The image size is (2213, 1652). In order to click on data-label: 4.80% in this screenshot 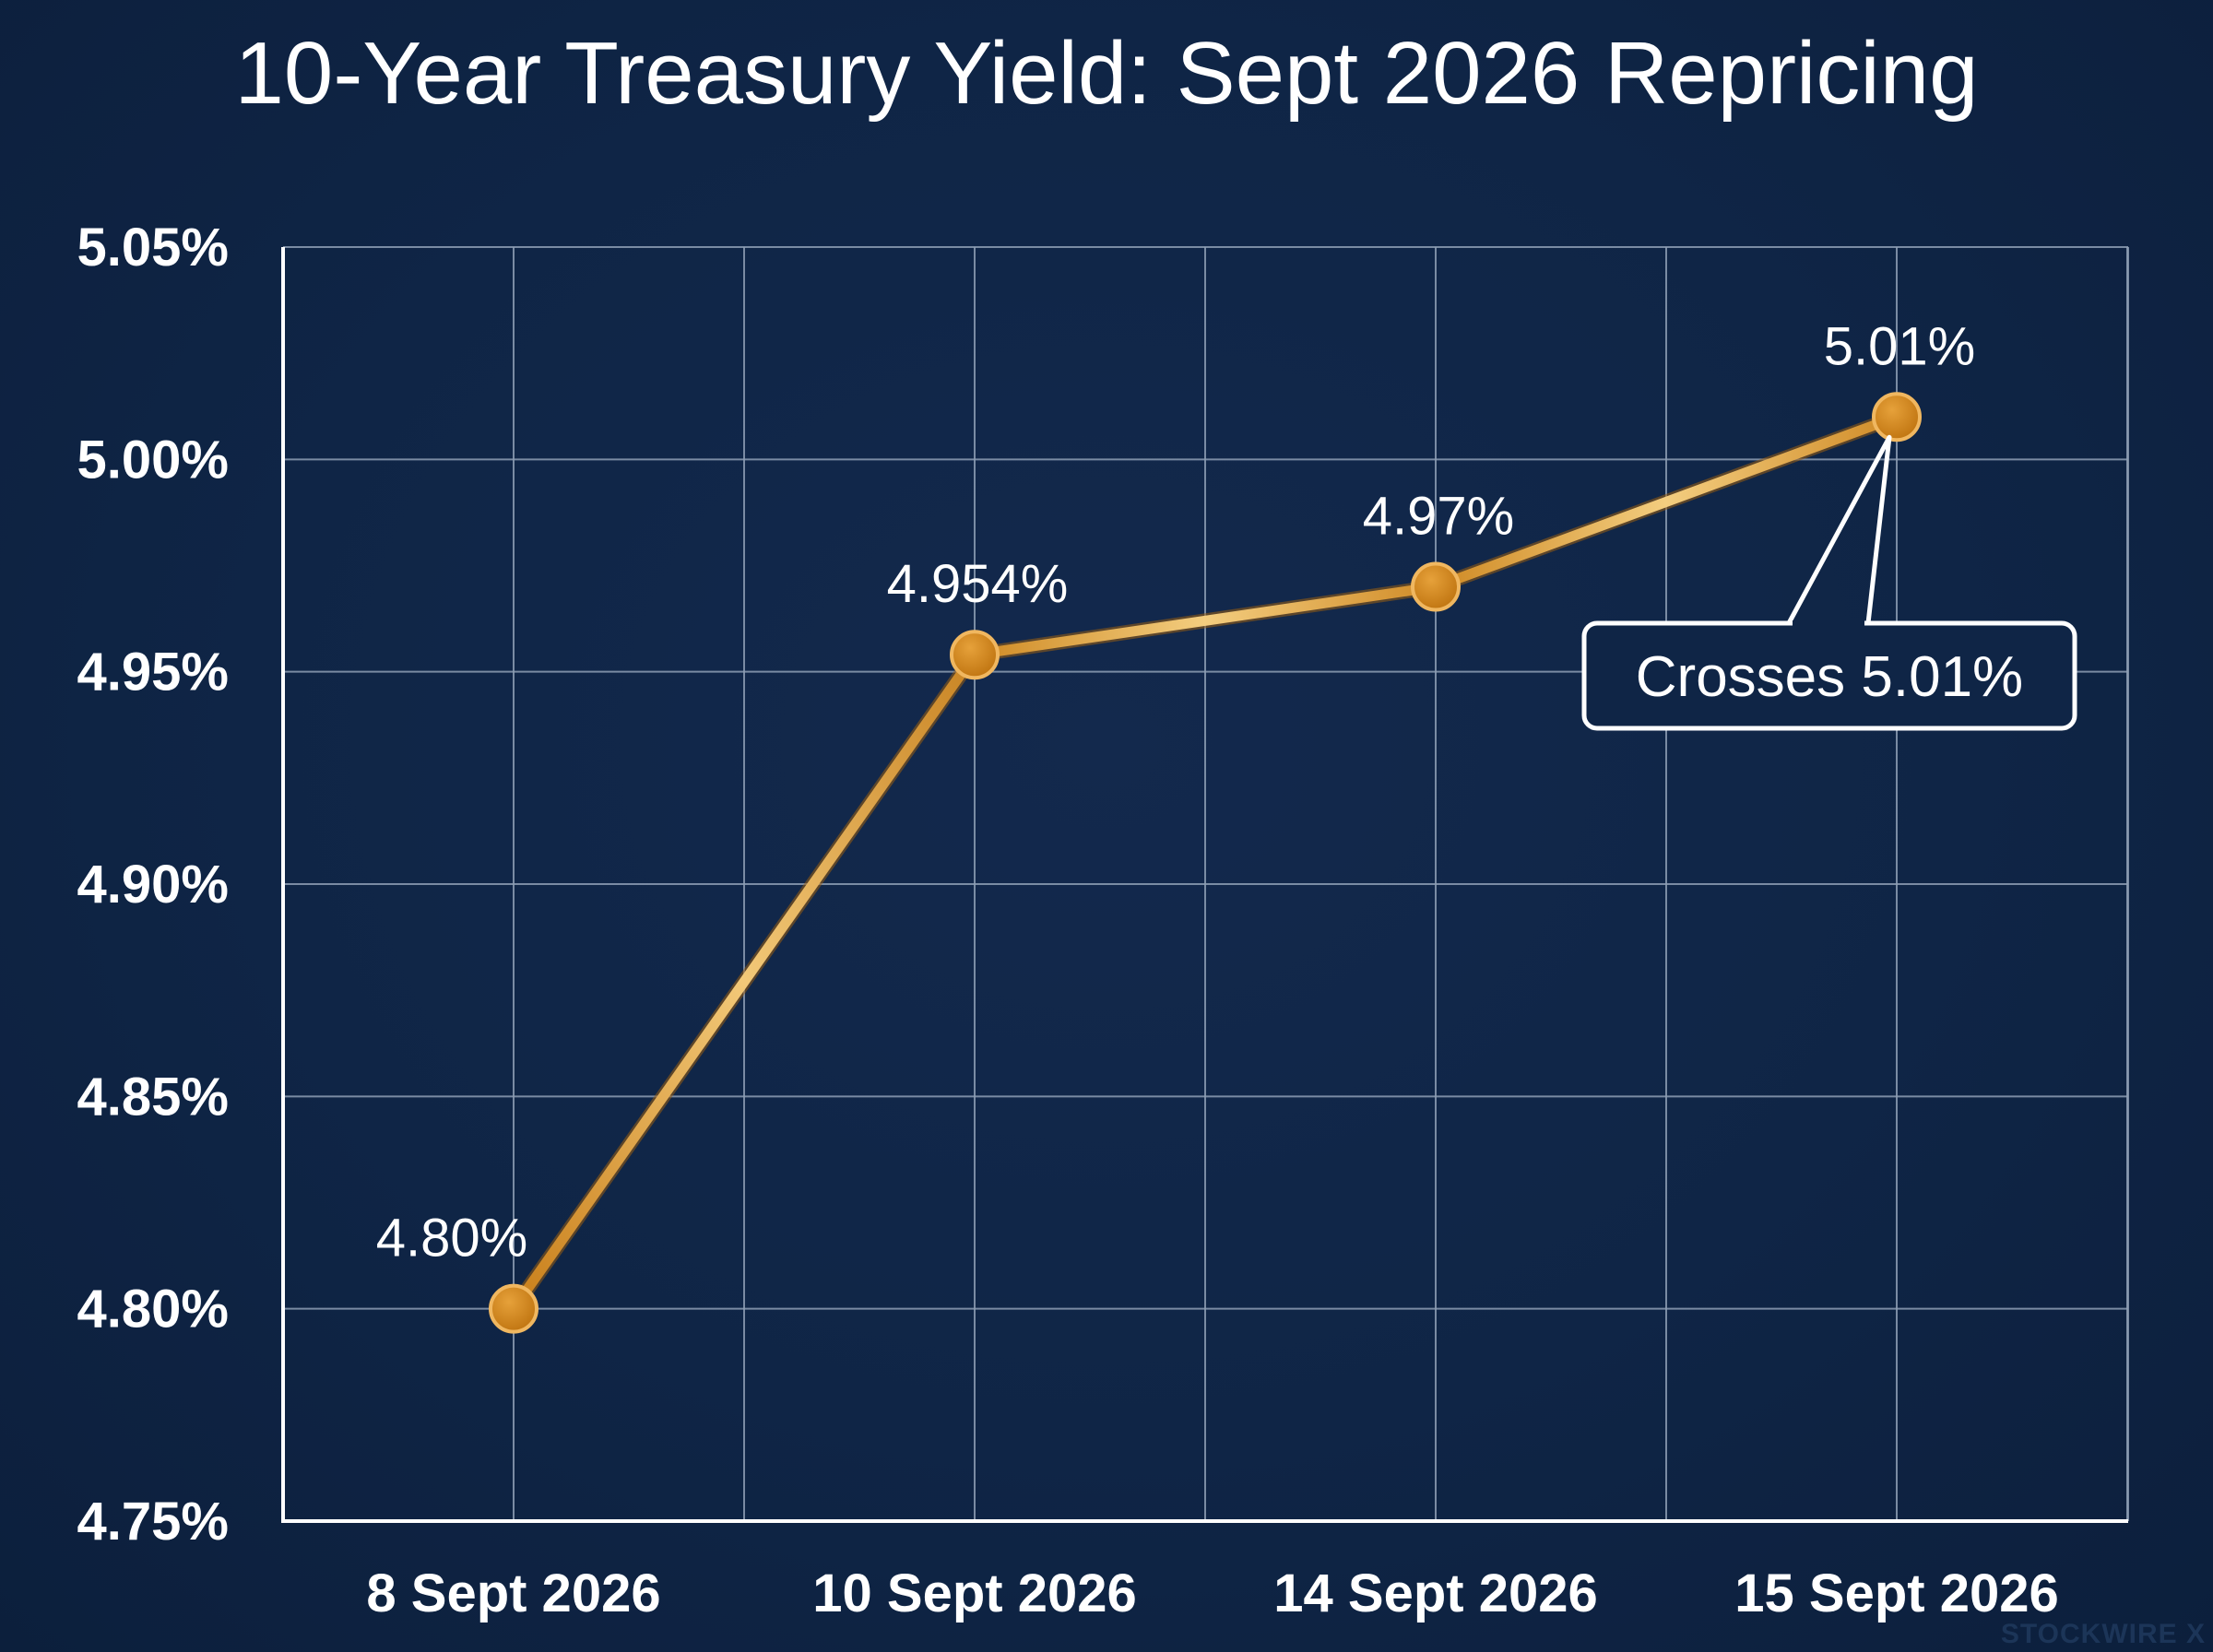, I will do `click(451, 1238)`.